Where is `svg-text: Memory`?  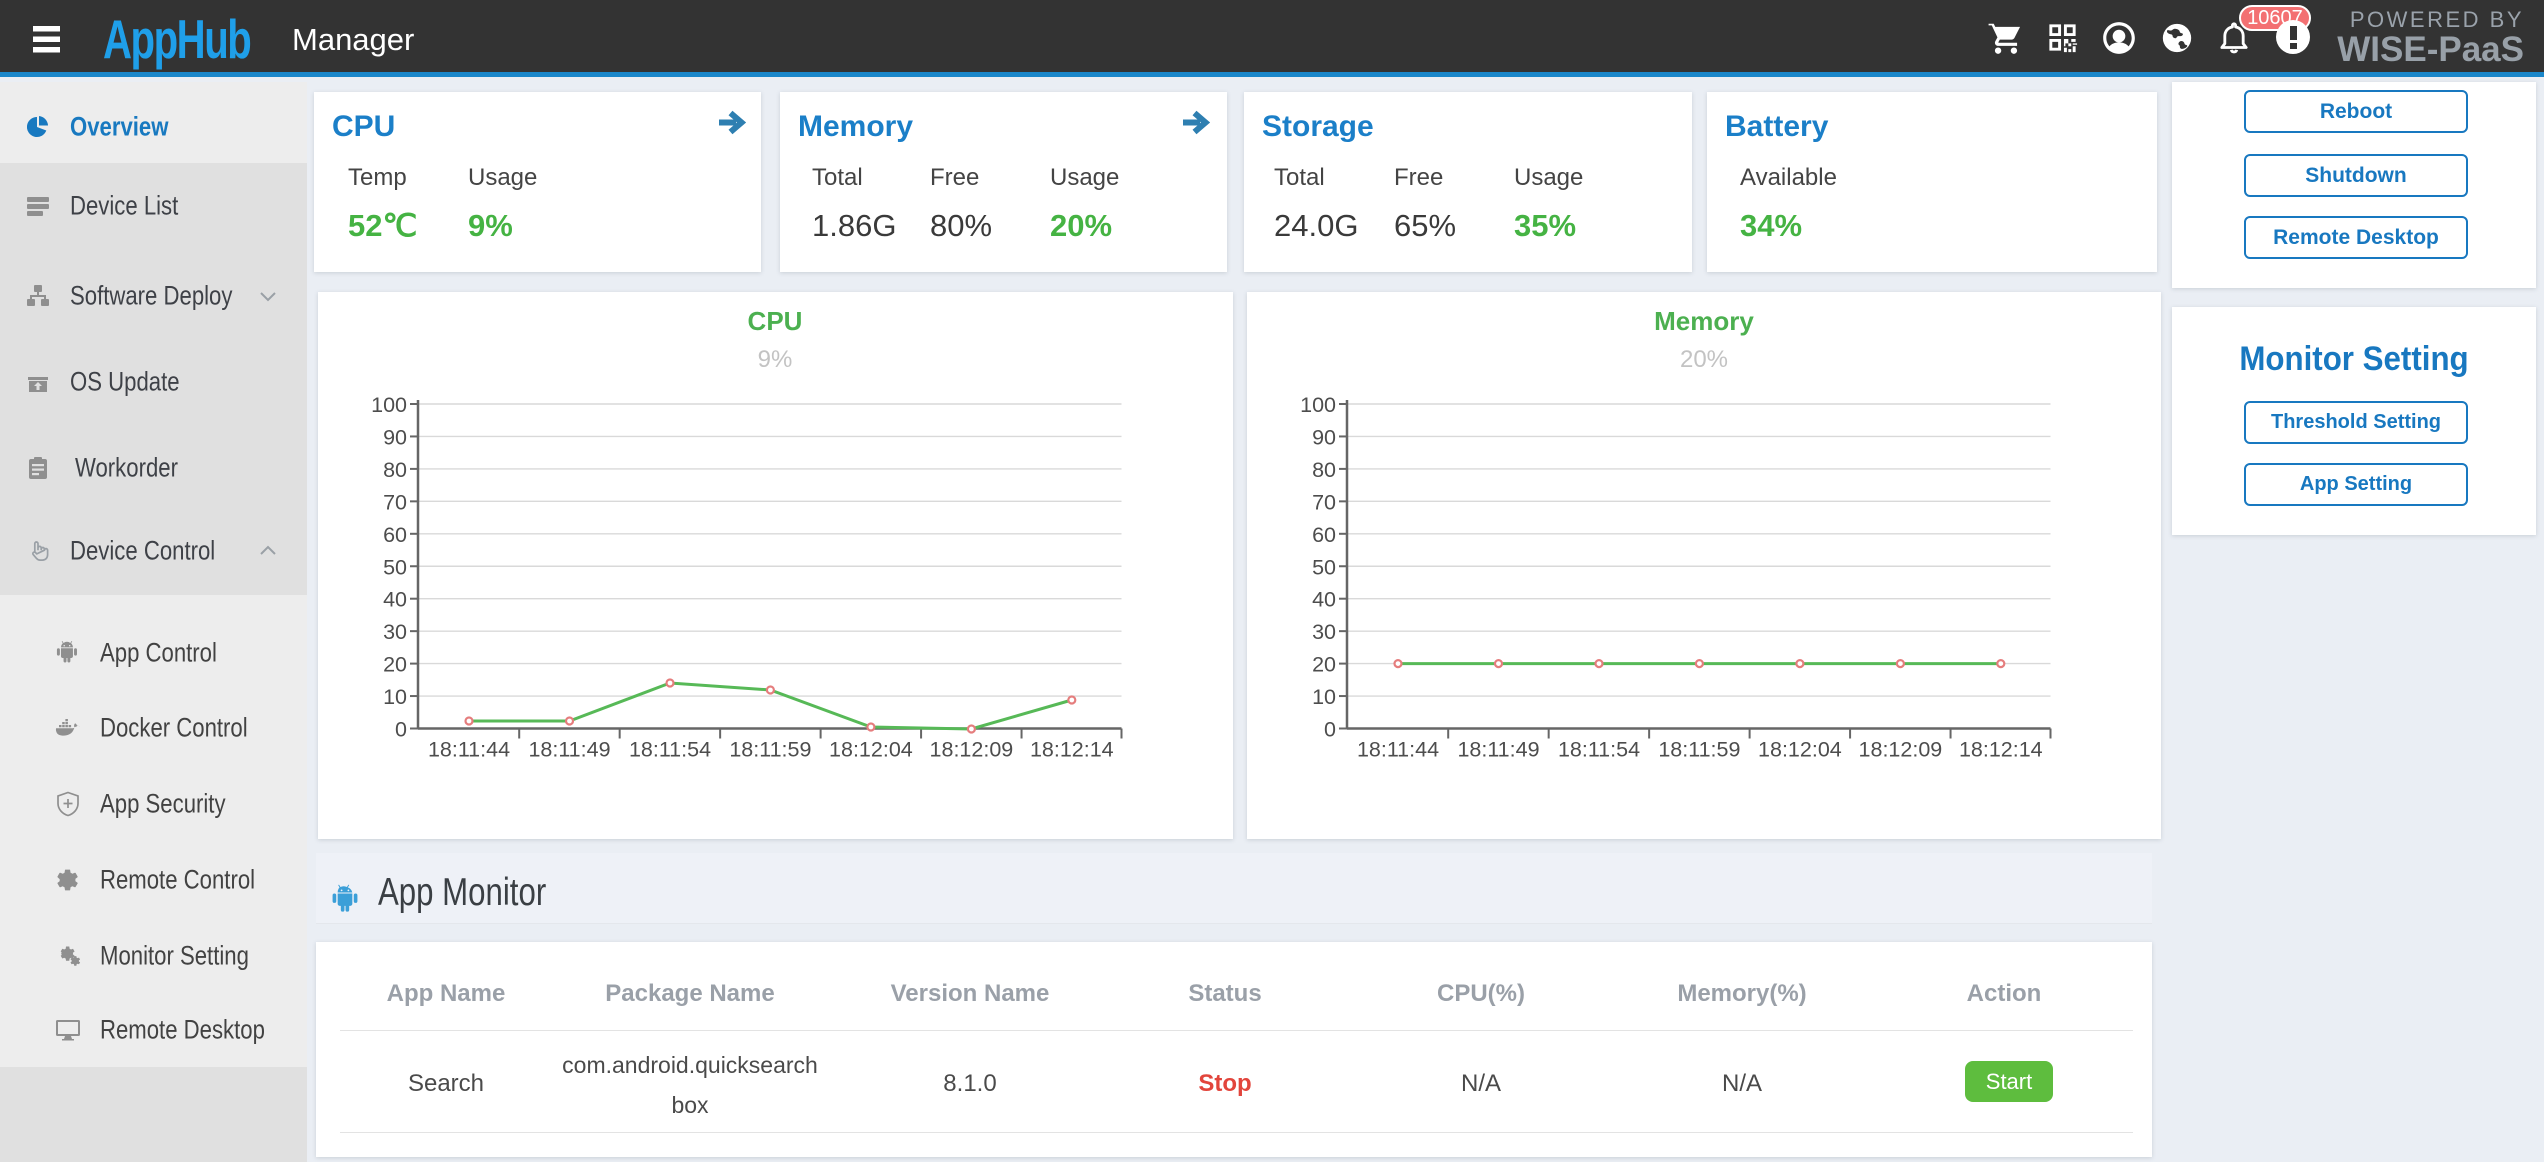
svg-text: Memory is located at coordinates (1704, 321).